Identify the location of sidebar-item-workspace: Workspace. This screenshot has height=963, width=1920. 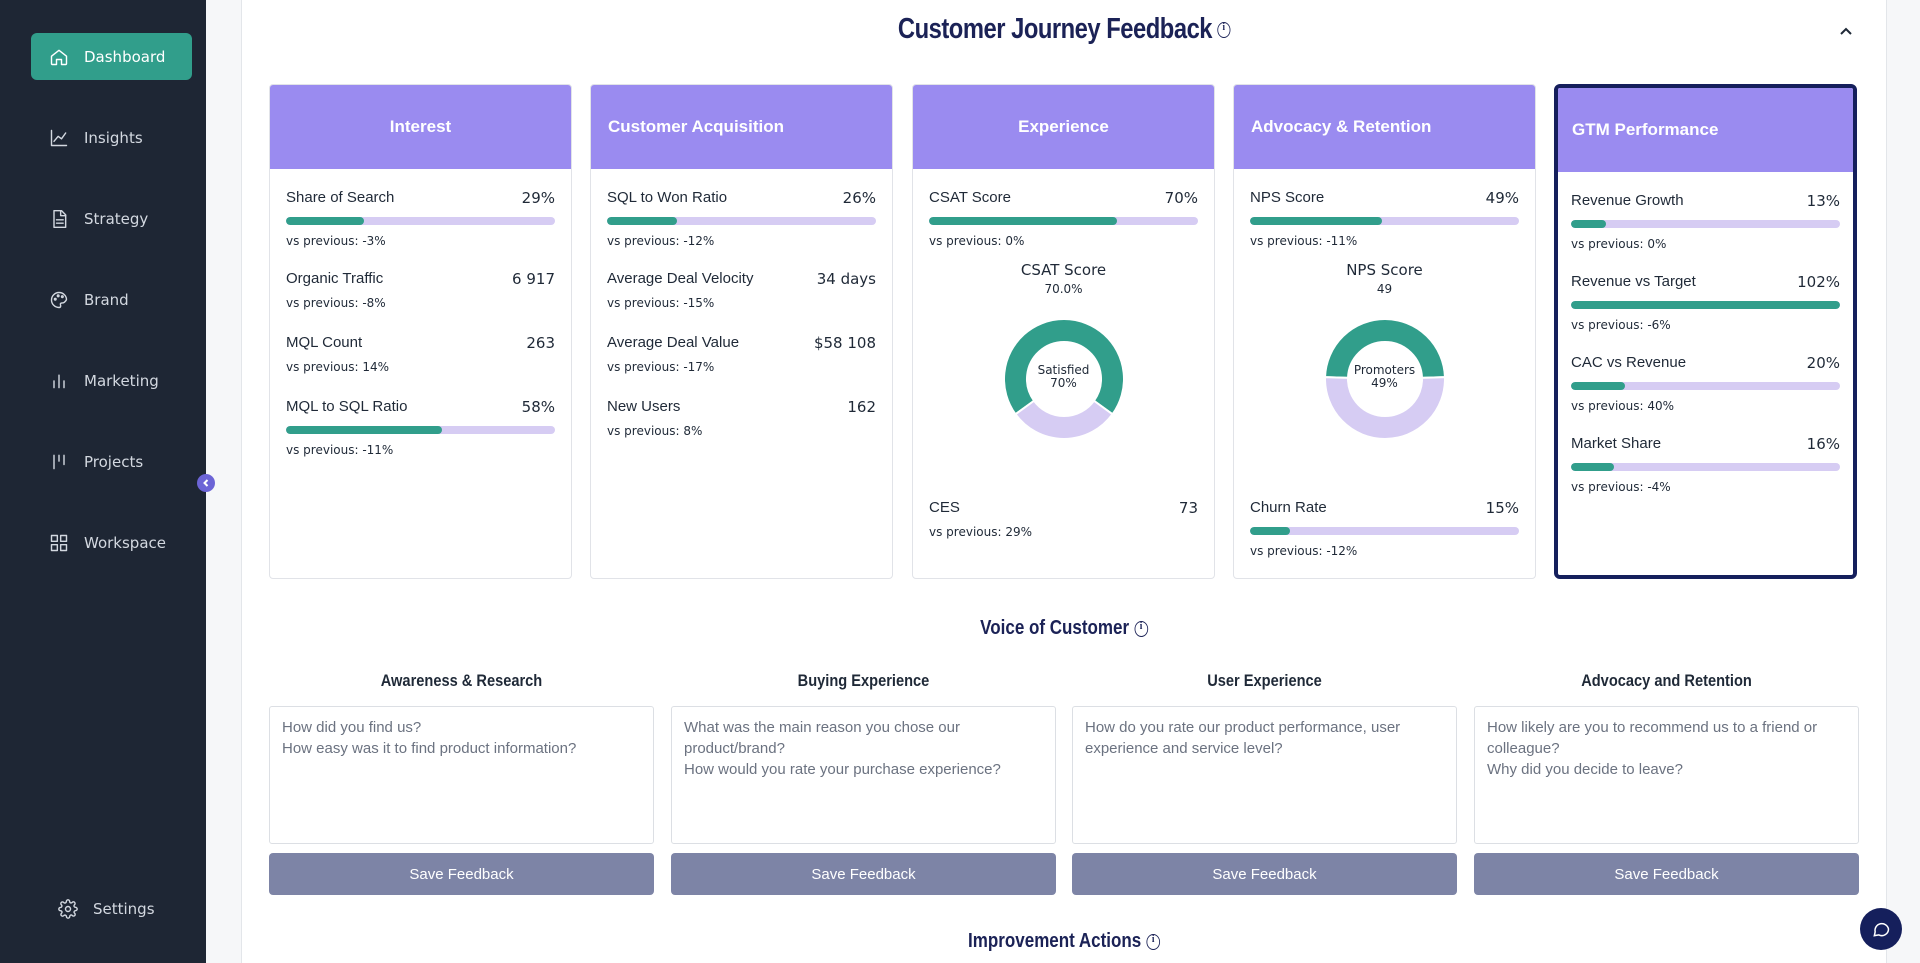
(111, 542).